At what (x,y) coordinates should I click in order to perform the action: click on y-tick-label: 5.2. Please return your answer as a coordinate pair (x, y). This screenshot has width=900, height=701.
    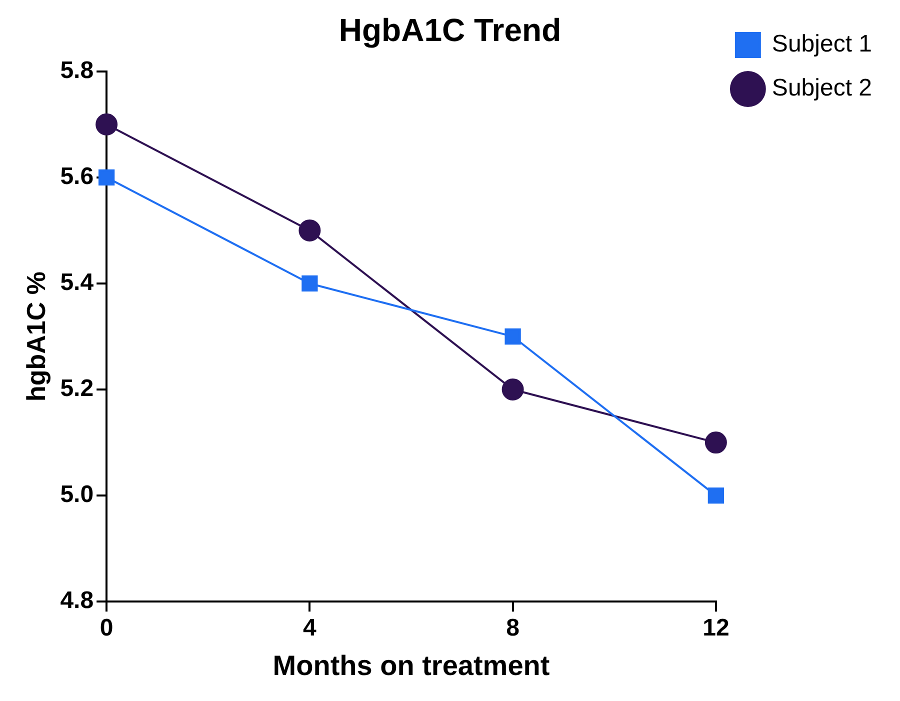
    Looking at the image, I should click on (77, 388).